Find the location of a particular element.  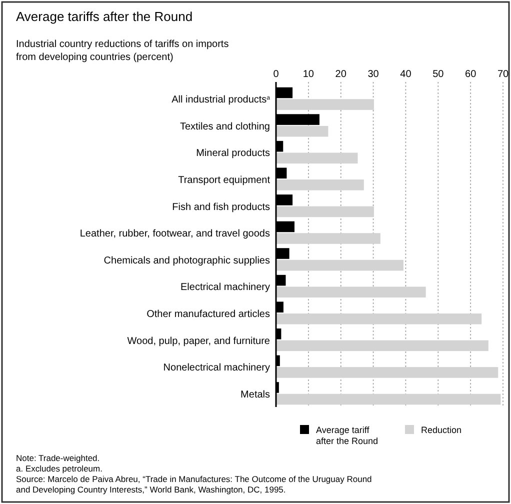

y-tick-label: Electrical machinery is located at coordinates (225, 288).